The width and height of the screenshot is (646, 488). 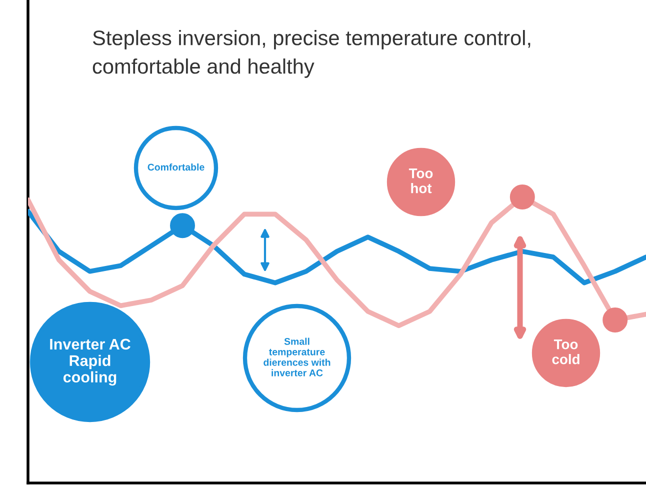 What do you see at coordinates (420, 181) in the screenshot?
I see `text: Too hot` at bounding box center [420, 181].